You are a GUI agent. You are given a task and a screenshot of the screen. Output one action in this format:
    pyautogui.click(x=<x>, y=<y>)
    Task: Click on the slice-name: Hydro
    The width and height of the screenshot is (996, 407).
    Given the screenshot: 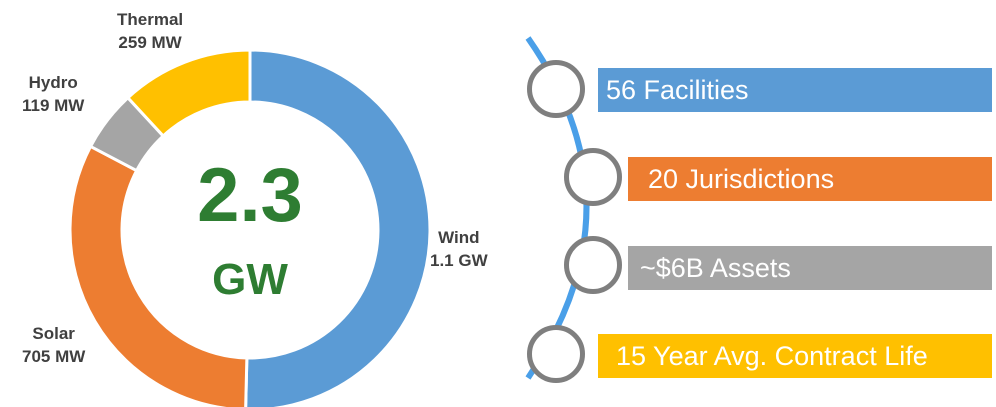 What is the action you would take?
    pyautogui.click(x=53, y=82)
    